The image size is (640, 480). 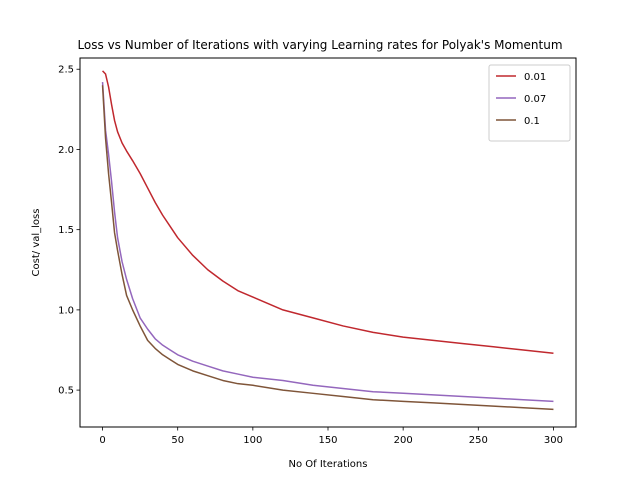 What do you see at coordinates (535, 99) in the screenshot?
I see `legend-label-0.07: 0.07` at bounding box center [535, 99].